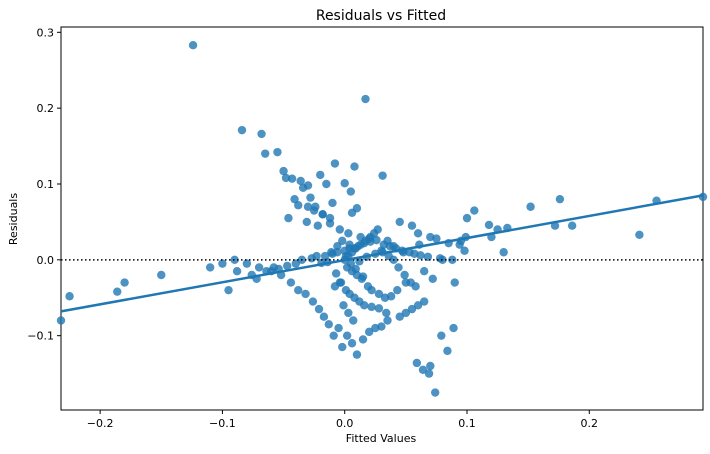 The image size is (710, 454). Describe the element at coordinates (46, 32) in the screenshot. I see `y-tick-label: 0.3` at that location.